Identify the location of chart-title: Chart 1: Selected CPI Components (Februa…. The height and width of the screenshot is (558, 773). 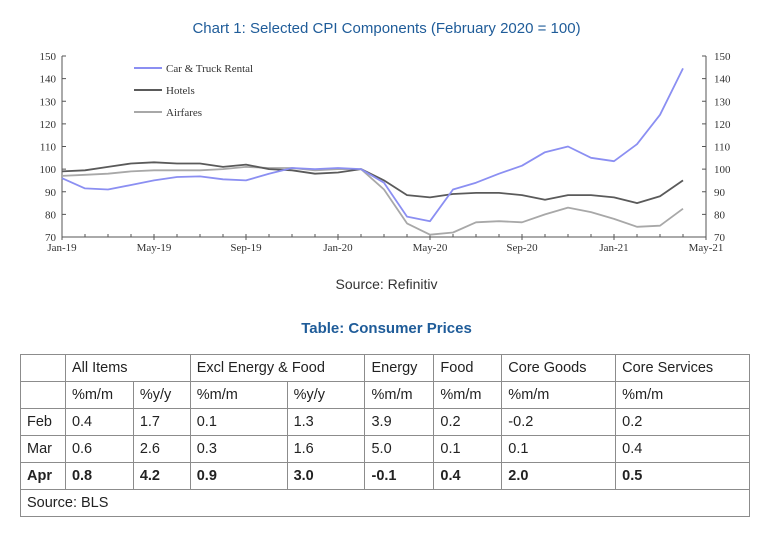
(386, 28).